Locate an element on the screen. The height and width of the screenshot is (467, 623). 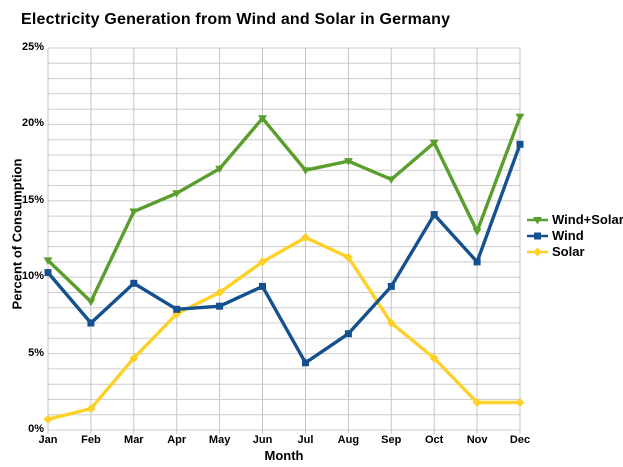
x-tick-label-nov: Nov is located at coordinates (477, 440).